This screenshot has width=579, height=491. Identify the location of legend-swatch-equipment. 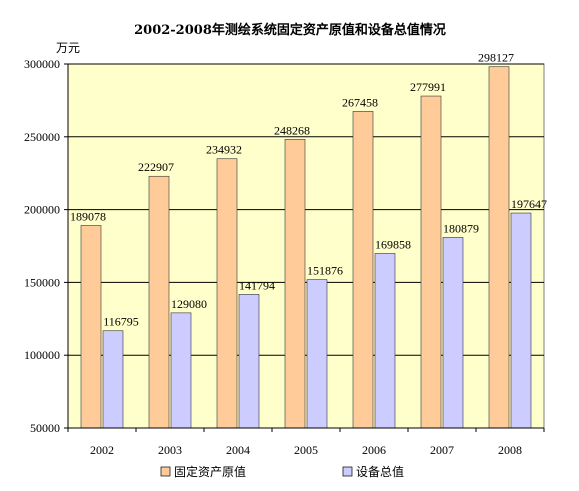
(347, 471).